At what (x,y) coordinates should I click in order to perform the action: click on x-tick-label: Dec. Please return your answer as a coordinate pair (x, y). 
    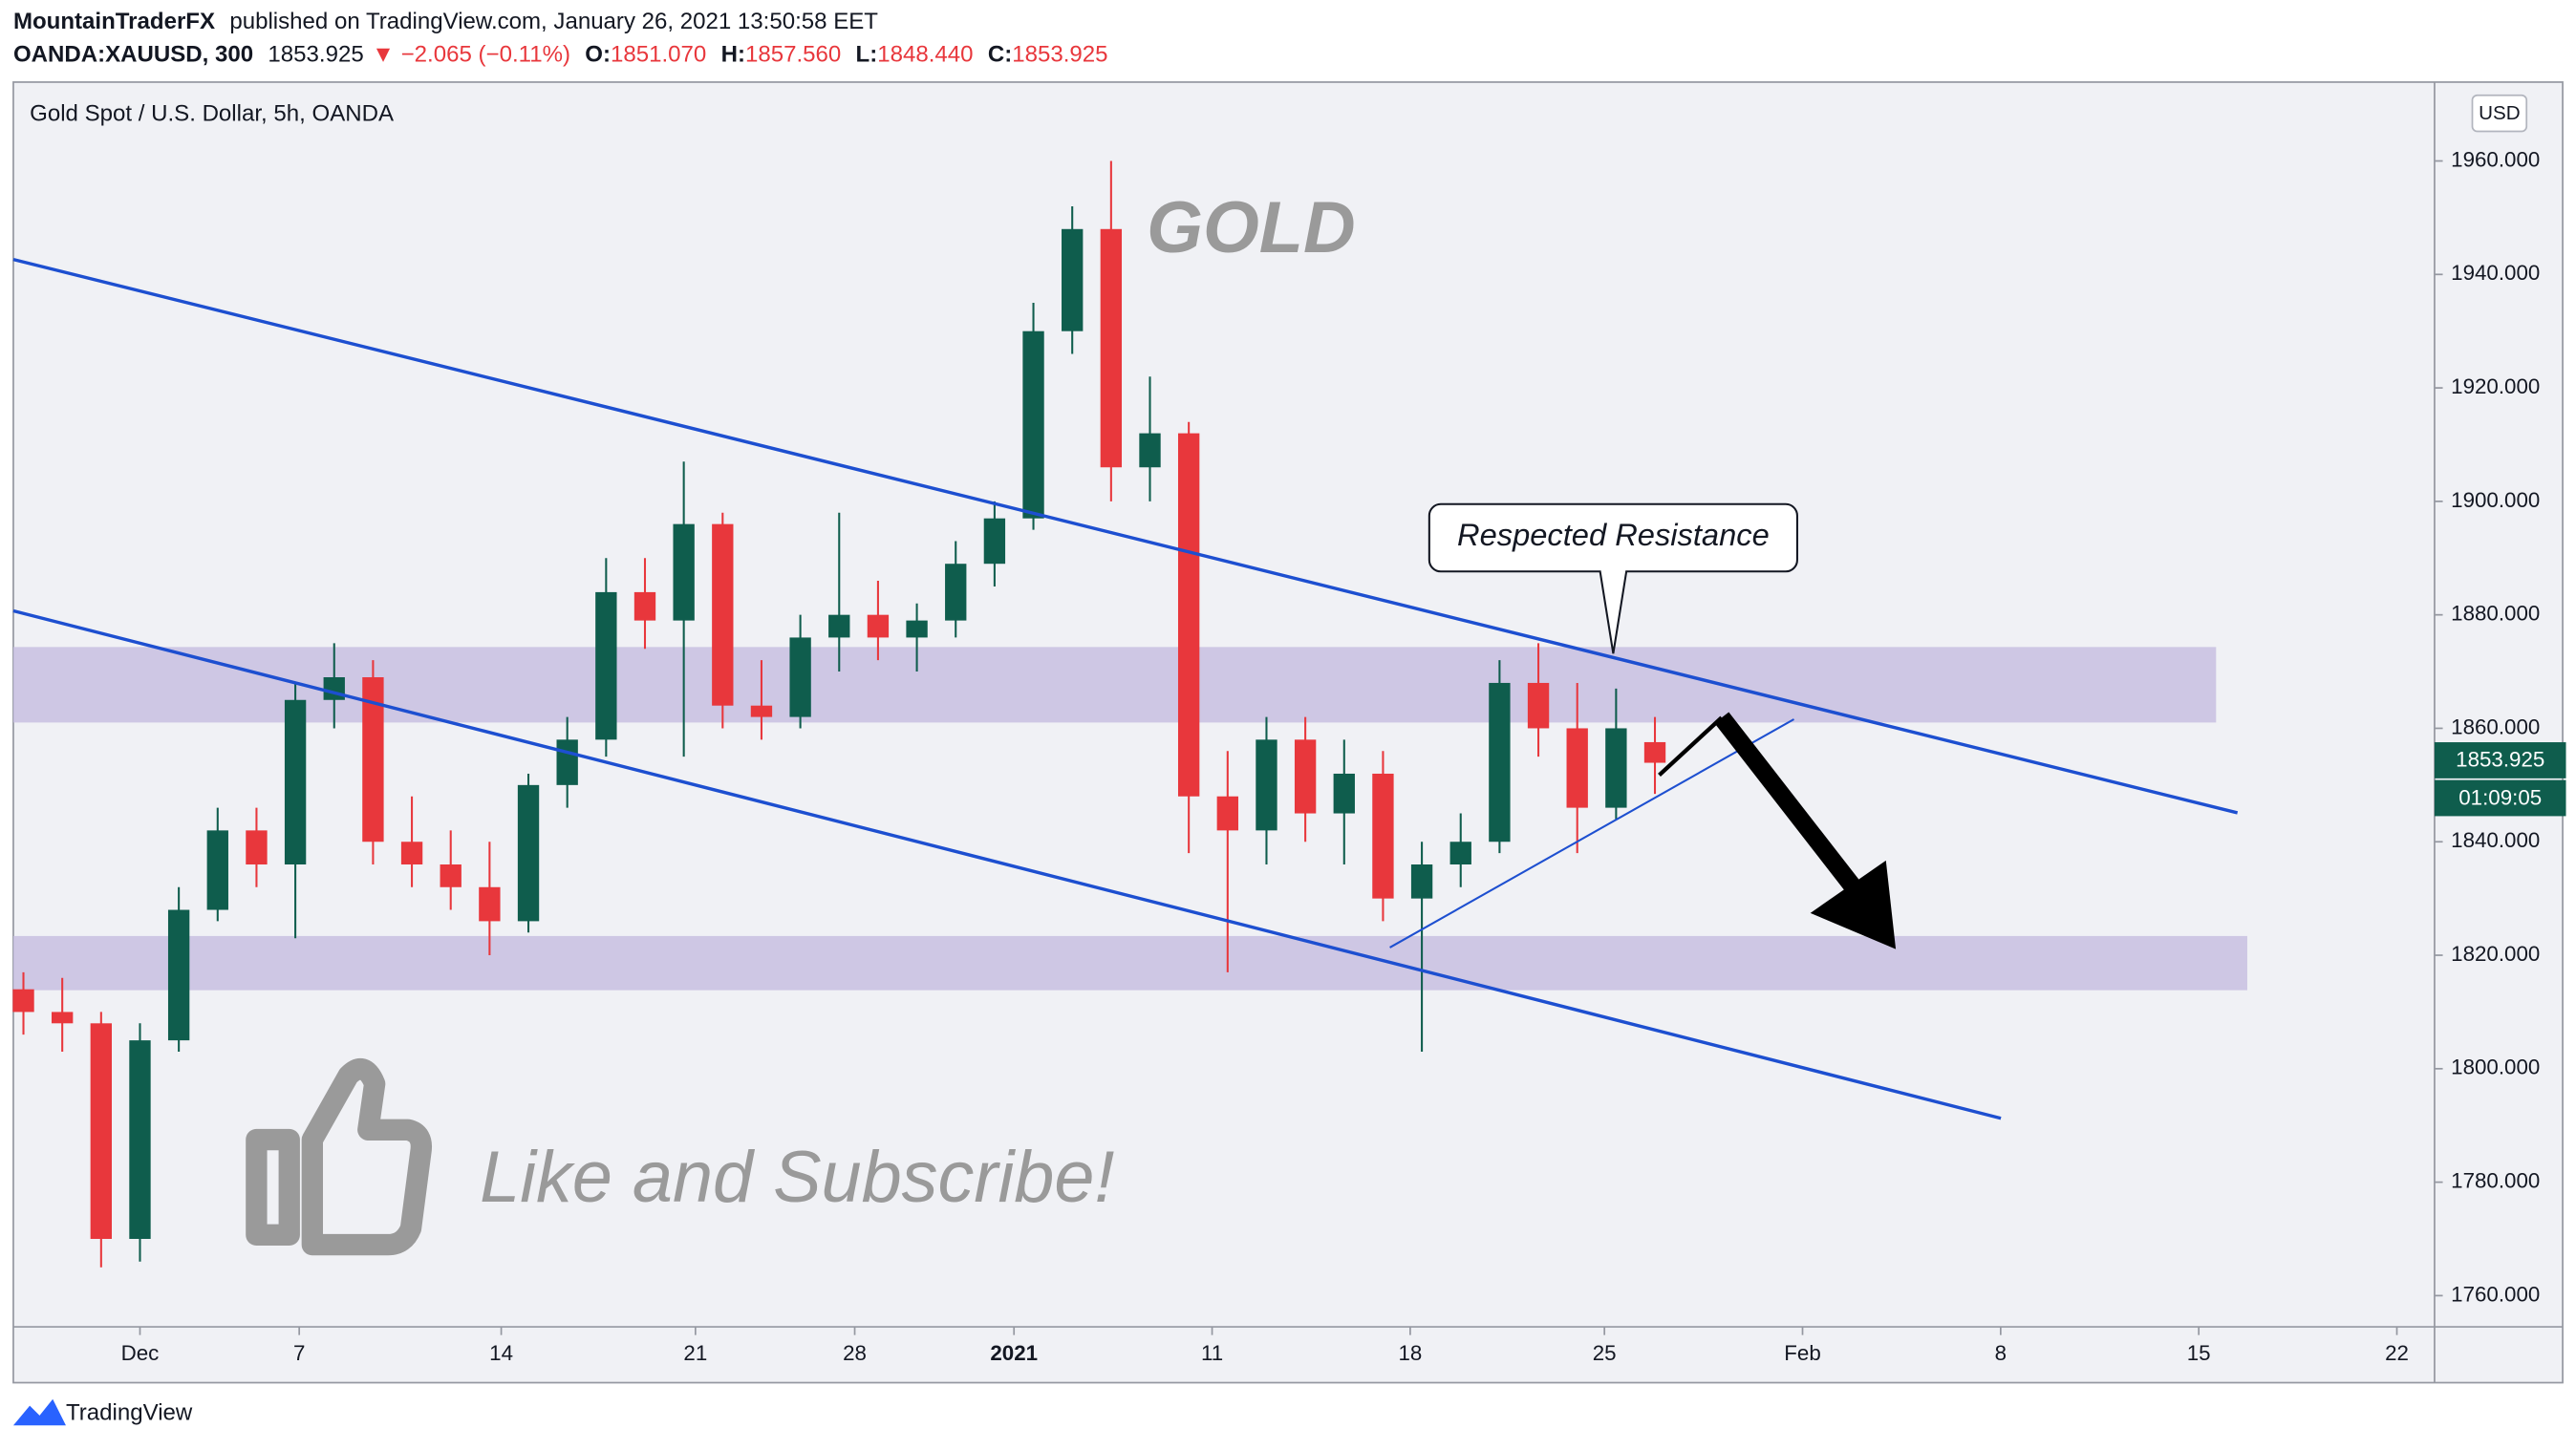
    Looking at the image, I should click on (140, 1353).